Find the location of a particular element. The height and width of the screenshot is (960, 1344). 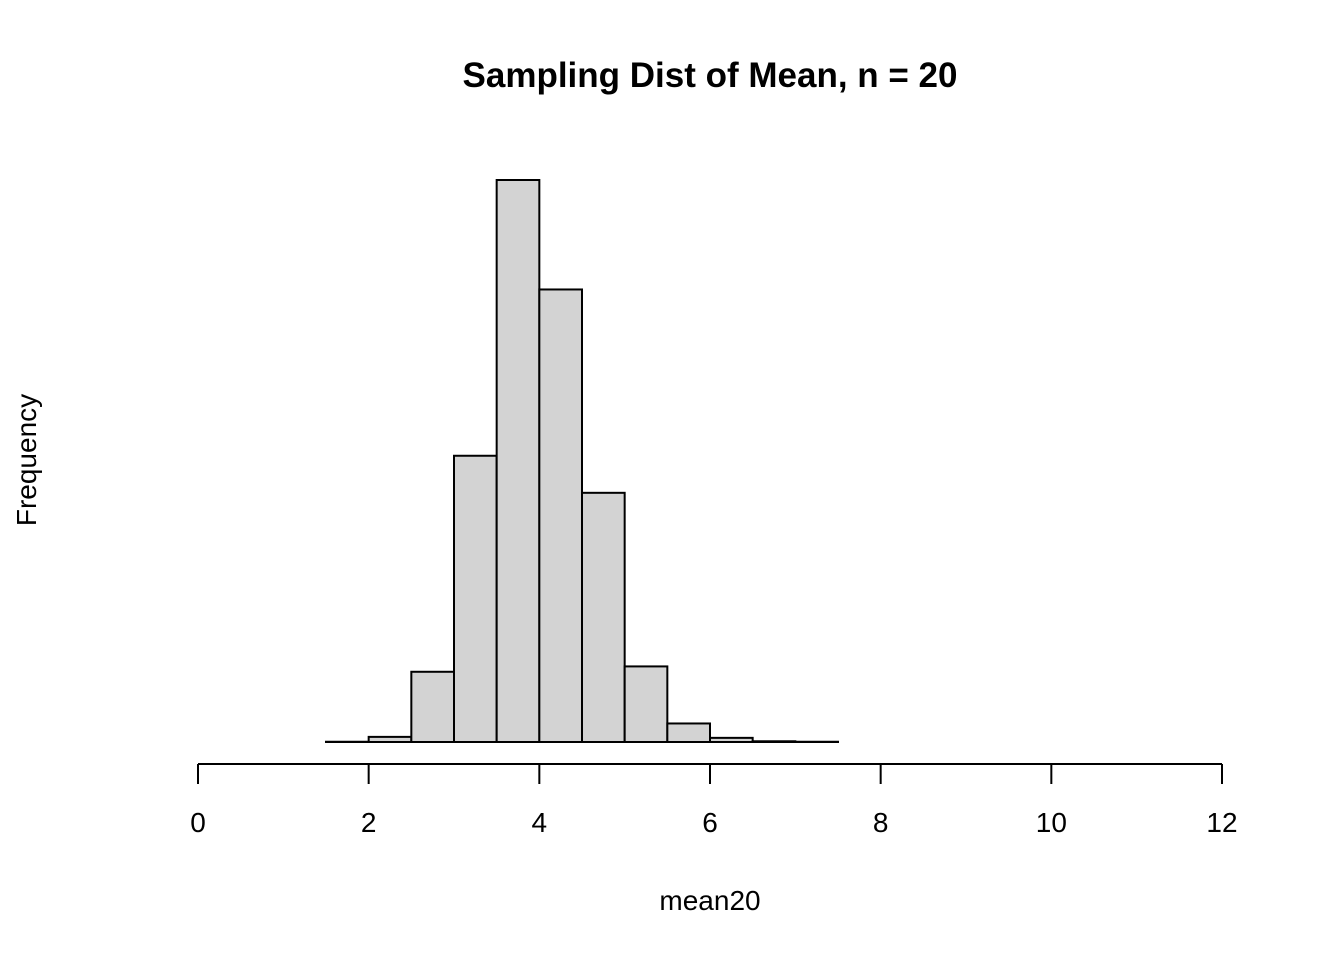

x-tick-label: 8 is located at coordinates (881, 822).